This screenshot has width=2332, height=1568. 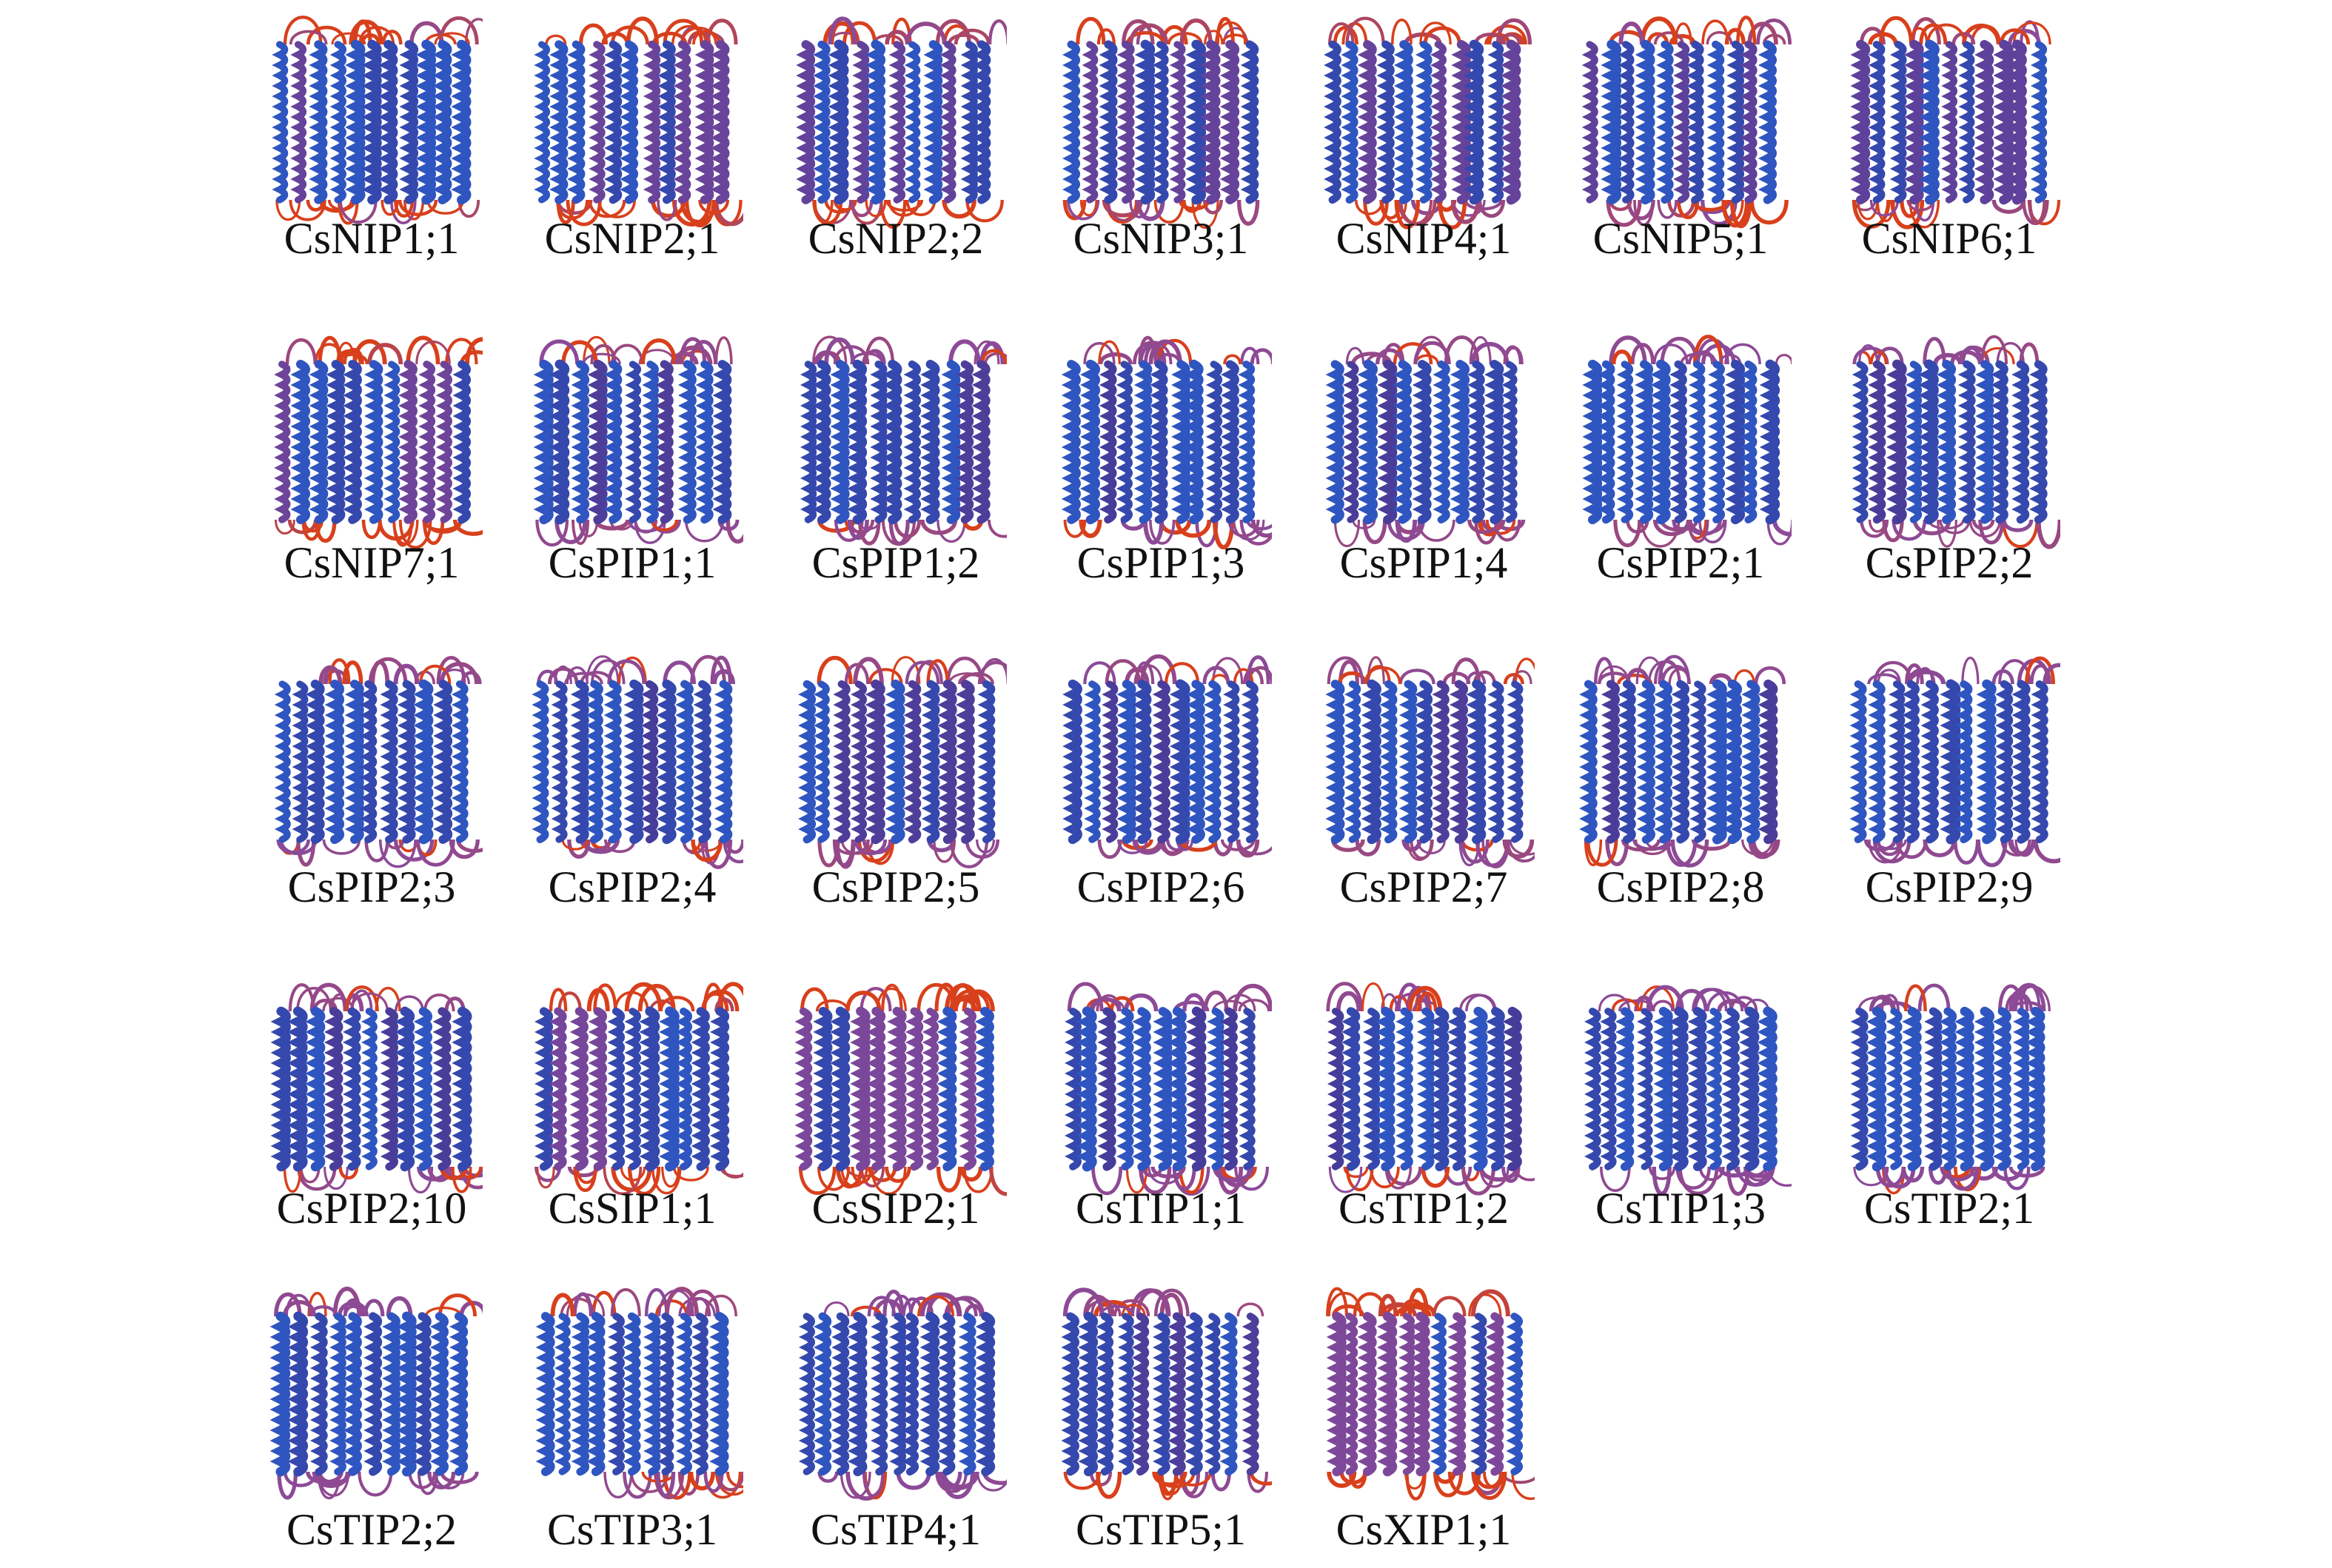 I want to click on structure-label: CsPIP2;7, so click(x=1423, y=887).